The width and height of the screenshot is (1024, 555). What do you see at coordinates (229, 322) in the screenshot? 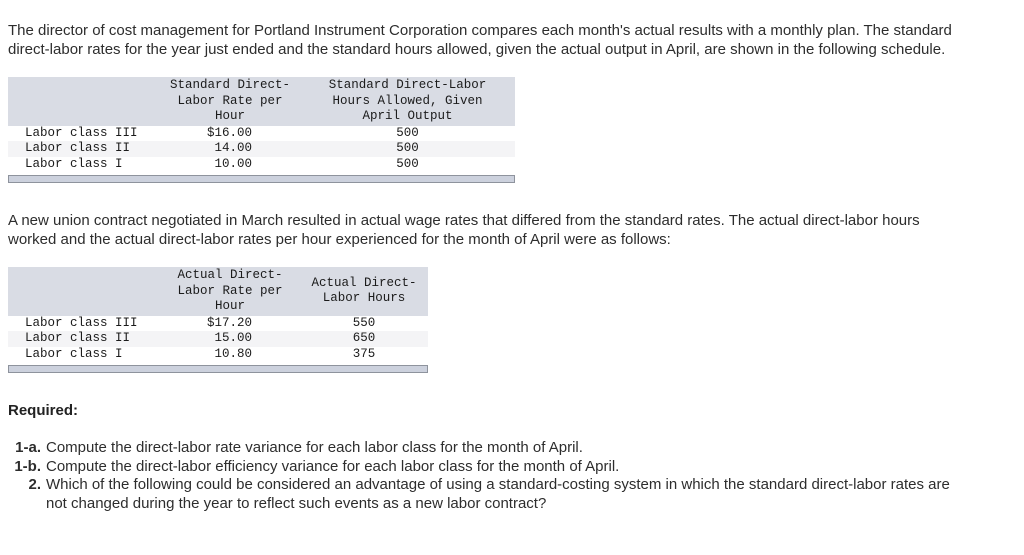
I see `rate-cell: $17.20` at bounding box center [229, 322].